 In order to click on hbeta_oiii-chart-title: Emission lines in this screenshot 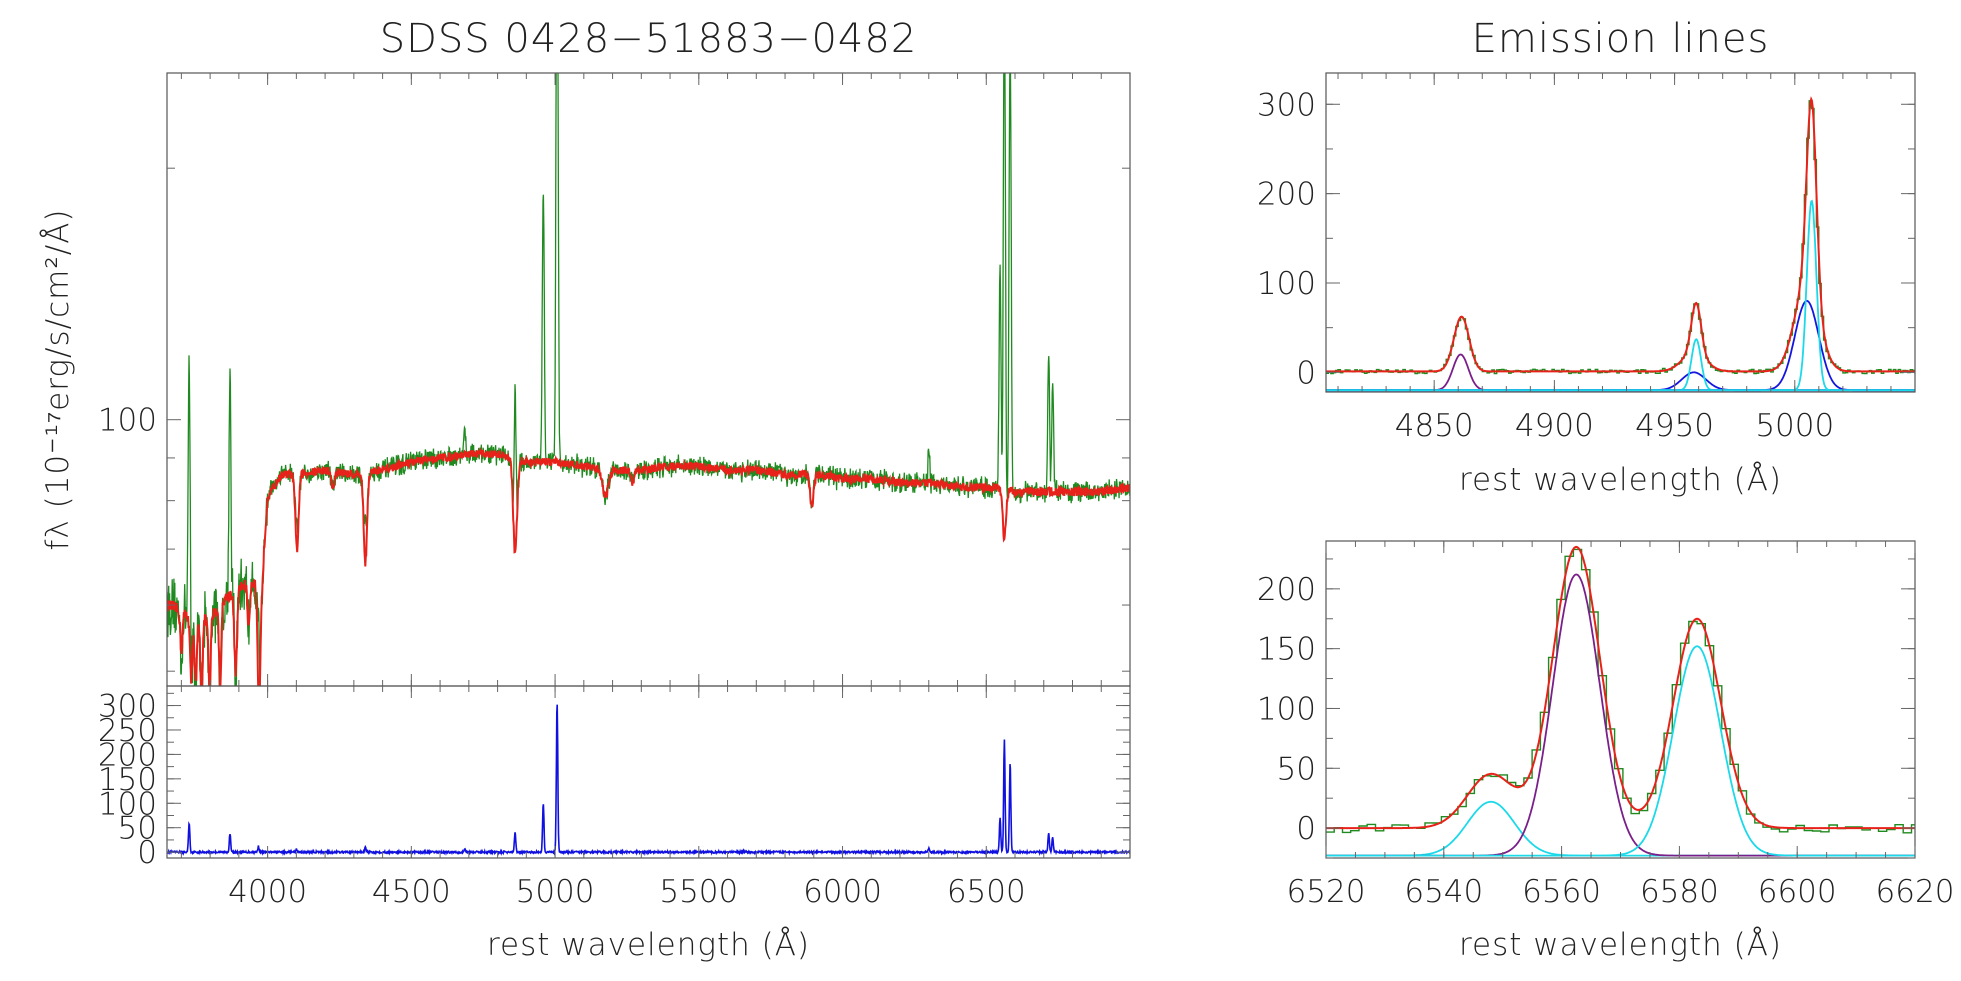, I will do `click(1621, 39)`.